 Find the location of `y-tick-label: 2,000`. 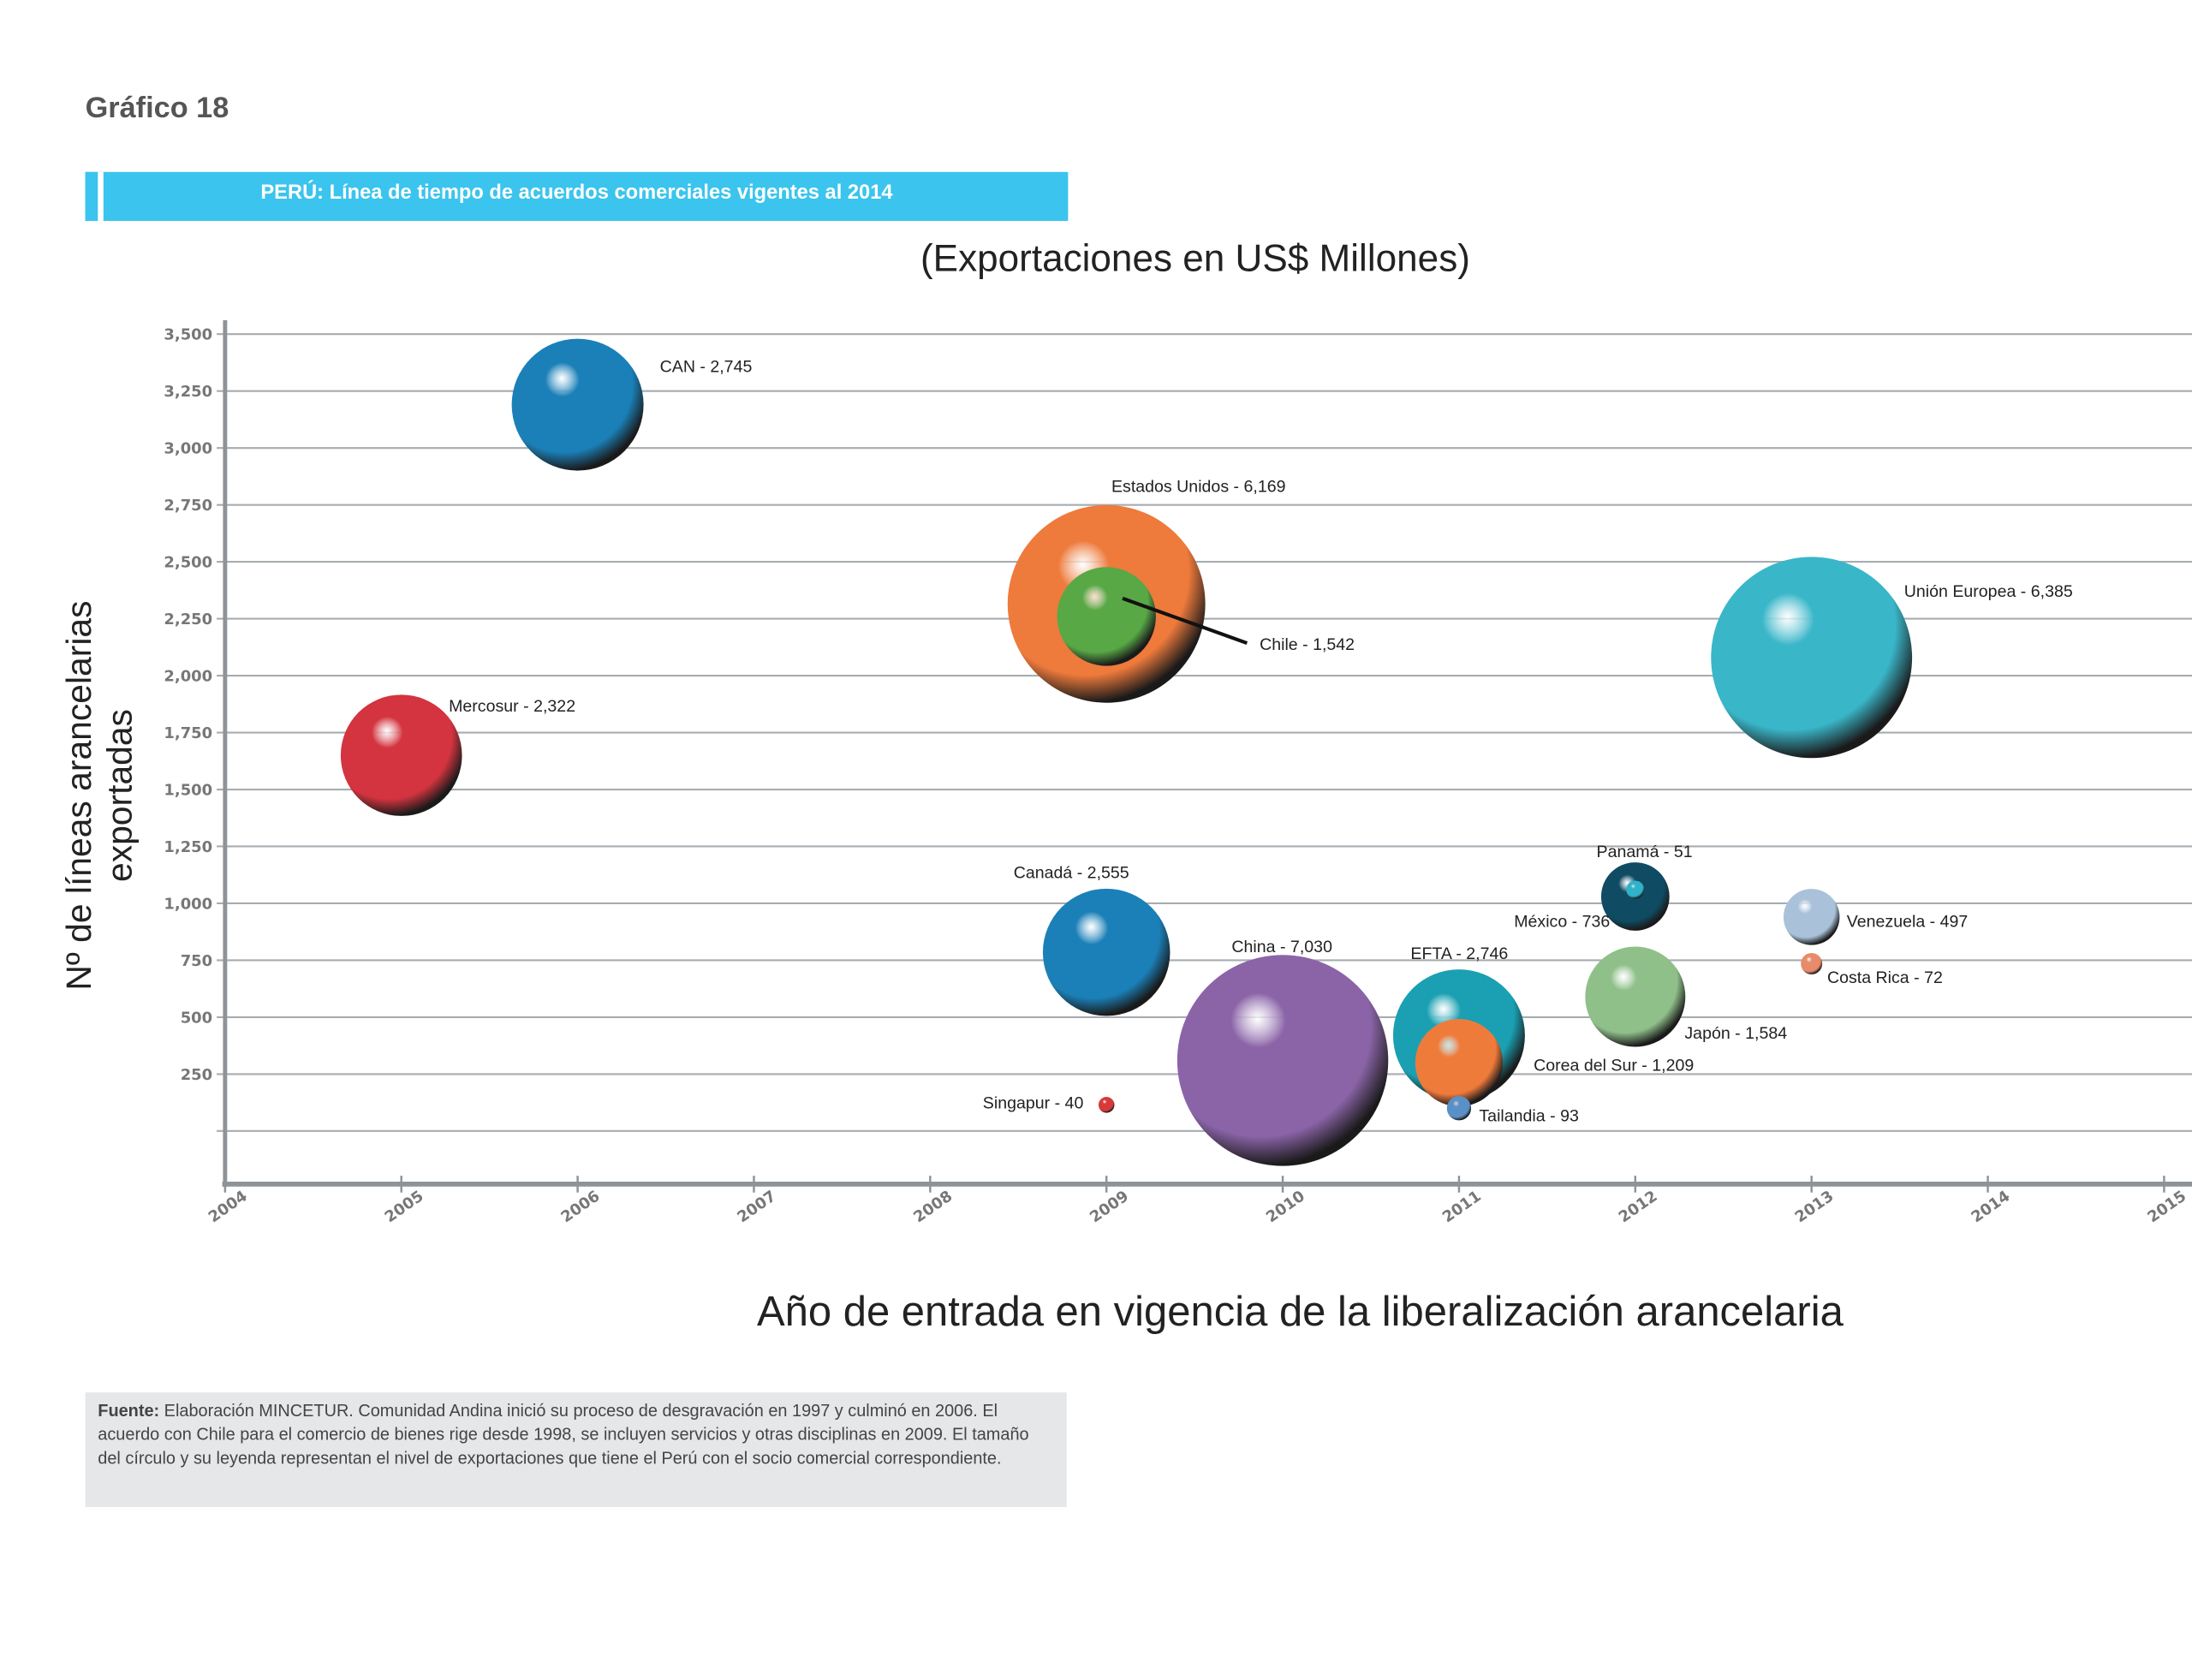

y-tick-label: 2,000 is located at coordinates (188, 677).